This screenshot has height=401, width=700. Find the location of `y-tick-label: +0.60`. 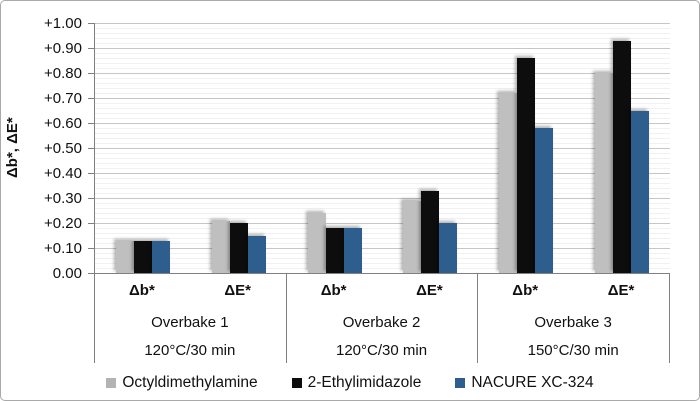

y-tick-label: +0.60 is located at coordinates (63, 123).